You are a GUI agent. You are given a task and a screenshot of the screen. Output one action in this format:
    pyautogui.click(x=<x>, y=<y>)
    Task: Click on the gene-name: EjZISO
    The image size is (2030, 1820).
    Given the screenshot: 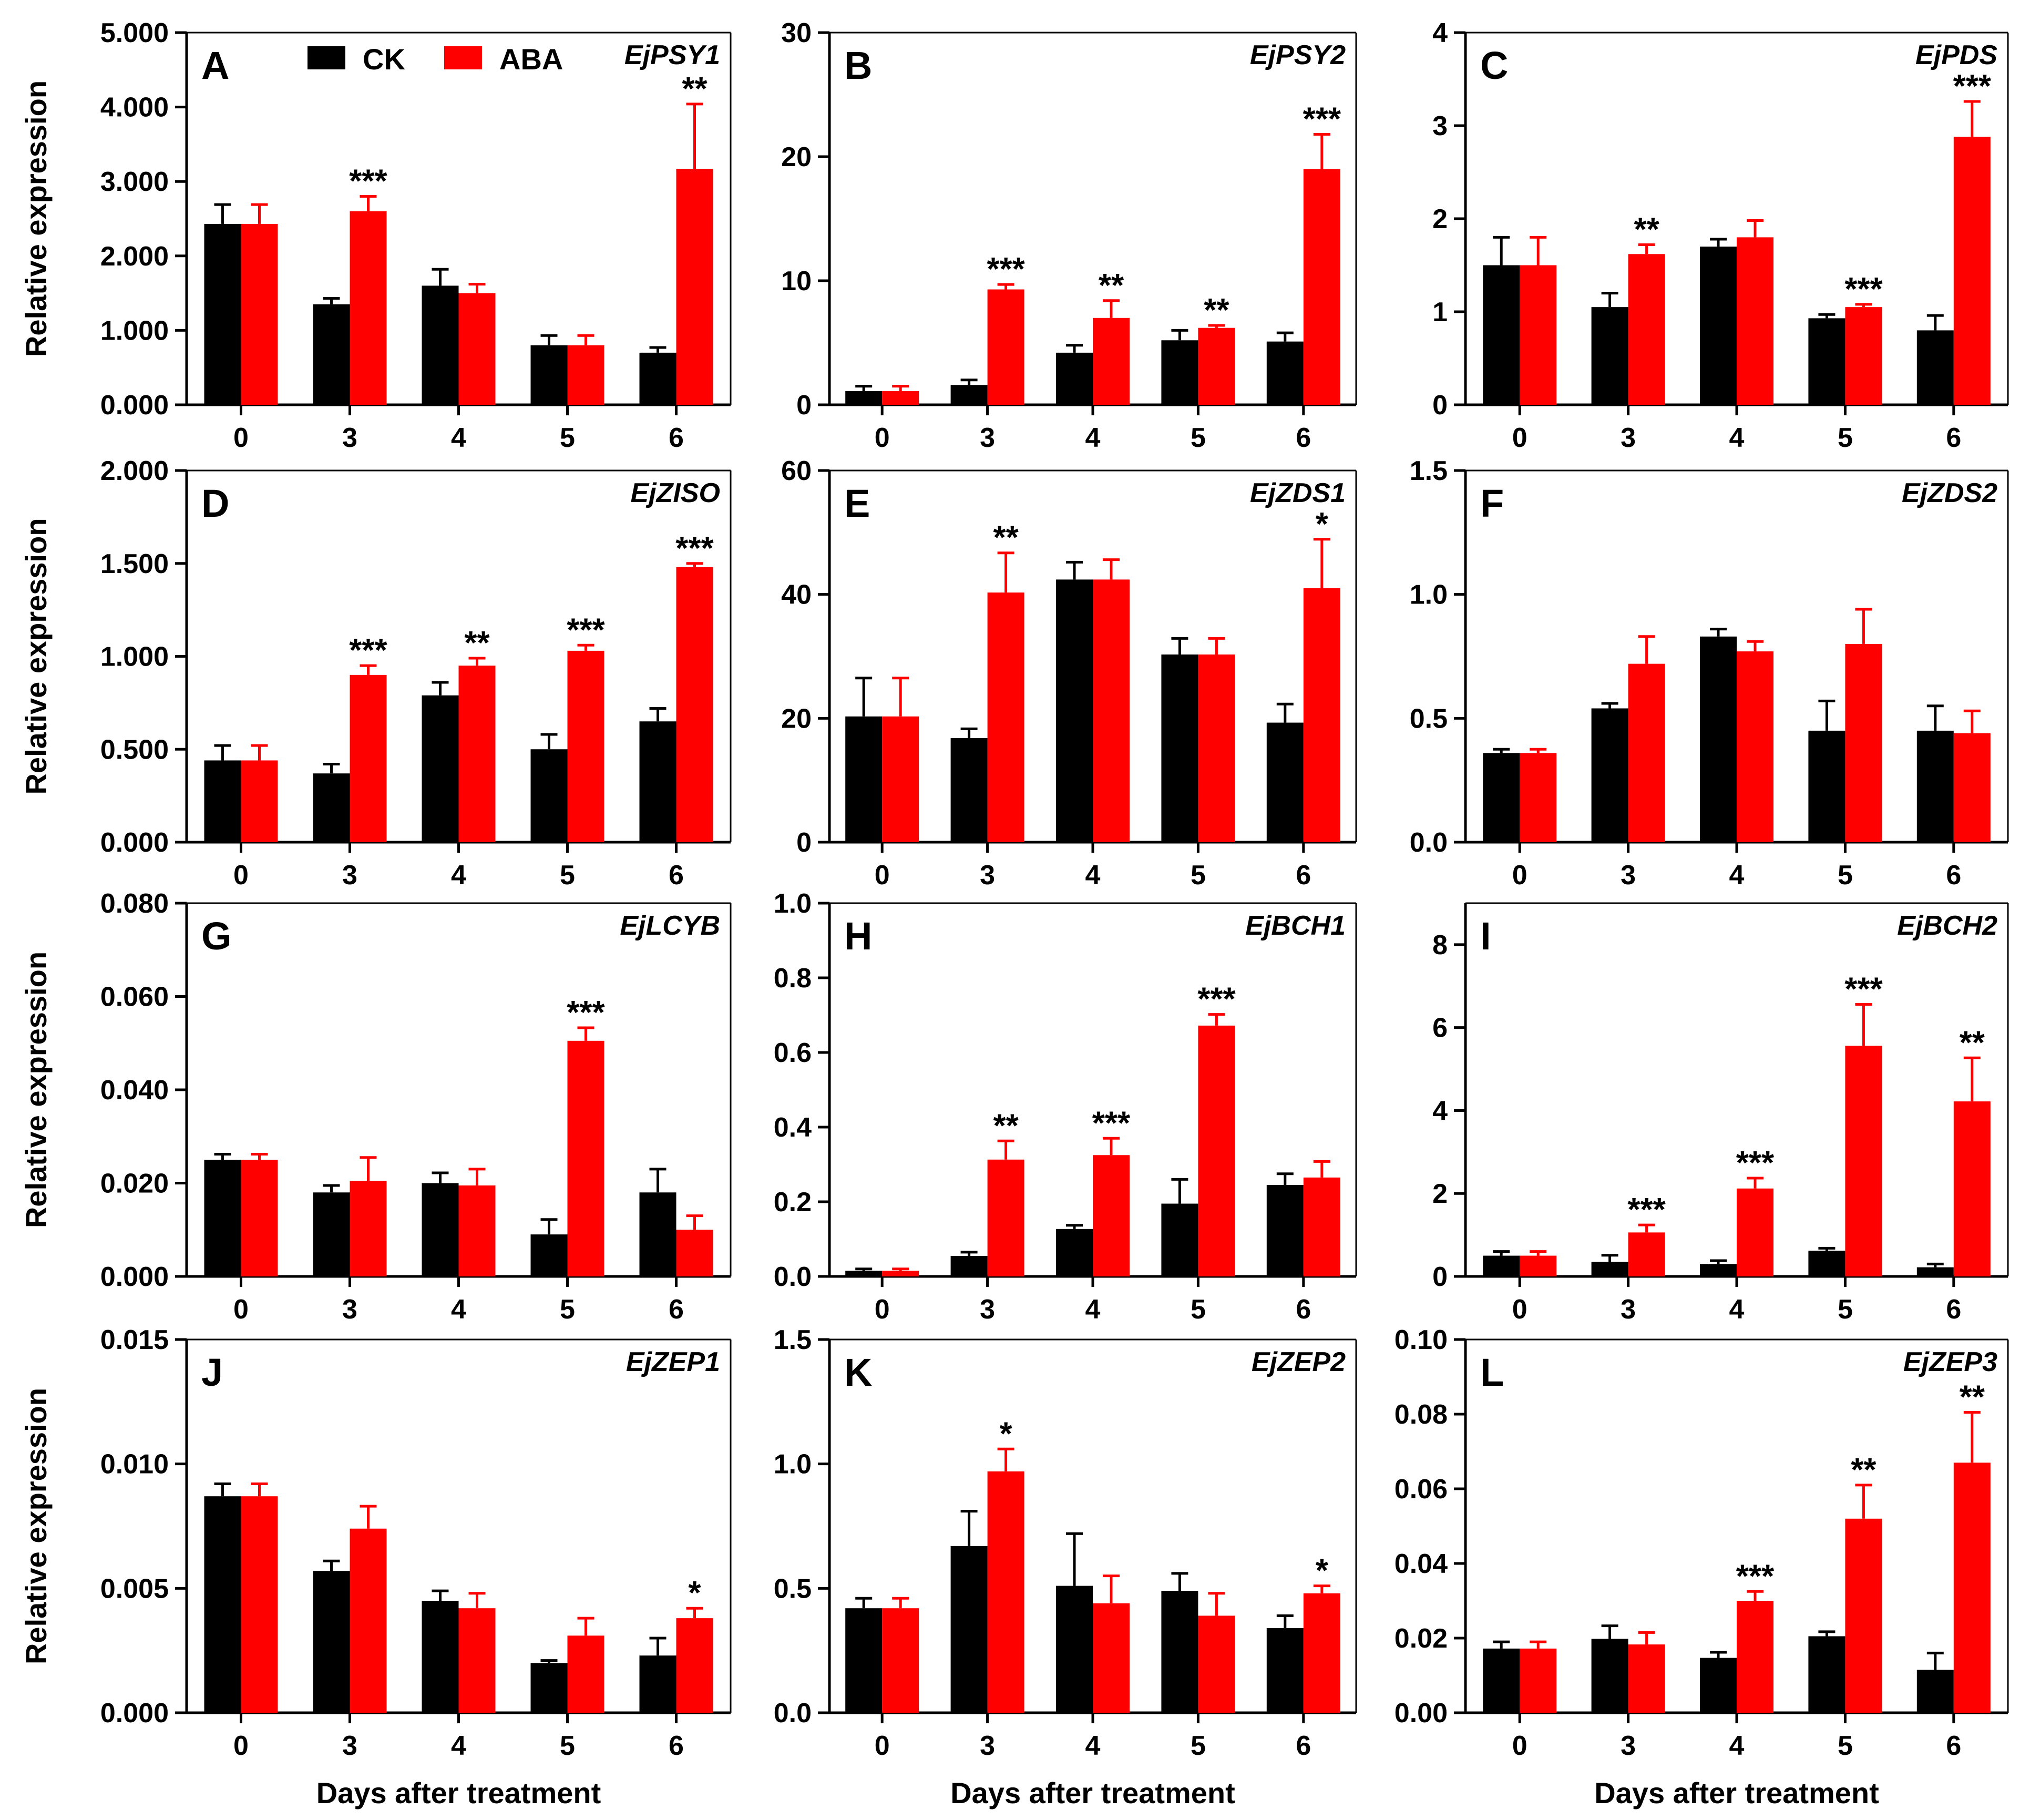 What is the action you would take?
    pyautogui.click(x=675, y=493)
    